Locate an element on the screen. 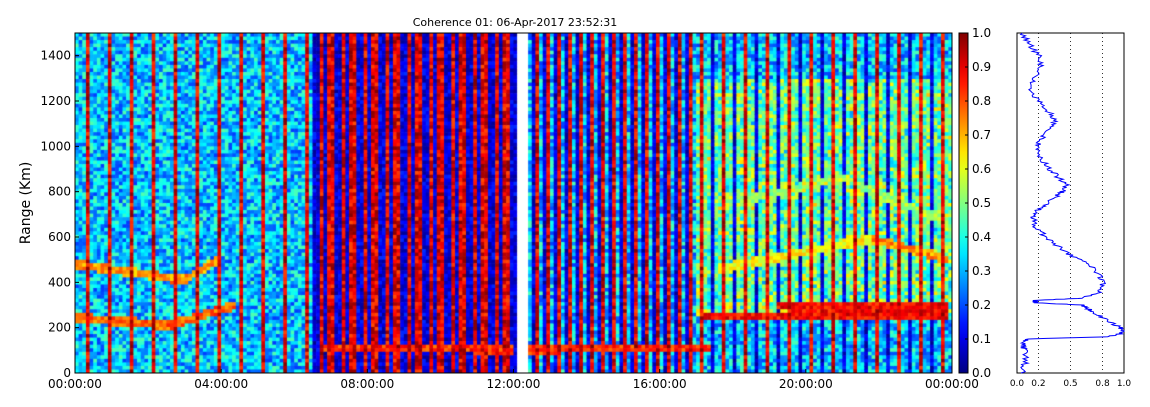 The width and height of the screenshot is (1150, 407). y-tick-label: 1000 is located at coordinates (55, 146).